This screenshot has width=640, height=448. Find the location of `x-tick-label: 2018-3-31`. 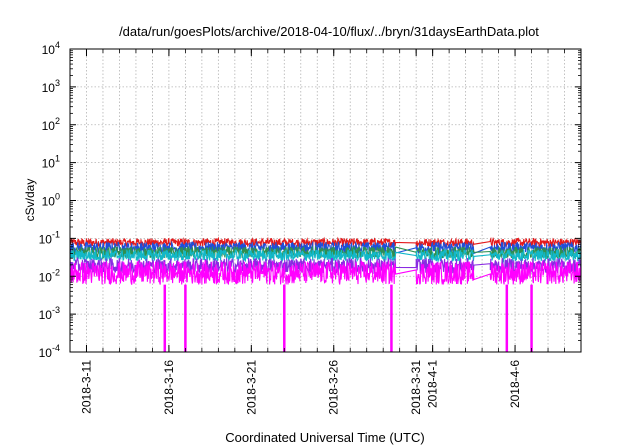

x-tick-label: 2018-3-31 is located at coordinates (416, 387).